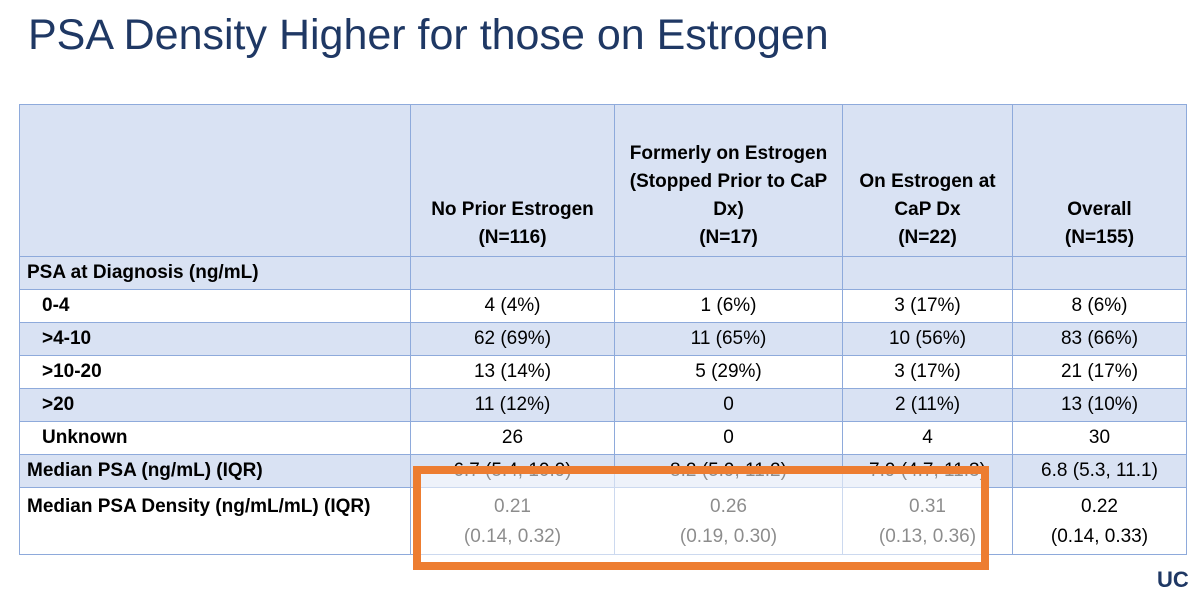 This screenshot has width=1200, height=592. What do you see at coordinates (927, 521) in the screenshot?
I see `table-cell: 0.31 (0.13, 0.36)` at bounding box center [927, 521].